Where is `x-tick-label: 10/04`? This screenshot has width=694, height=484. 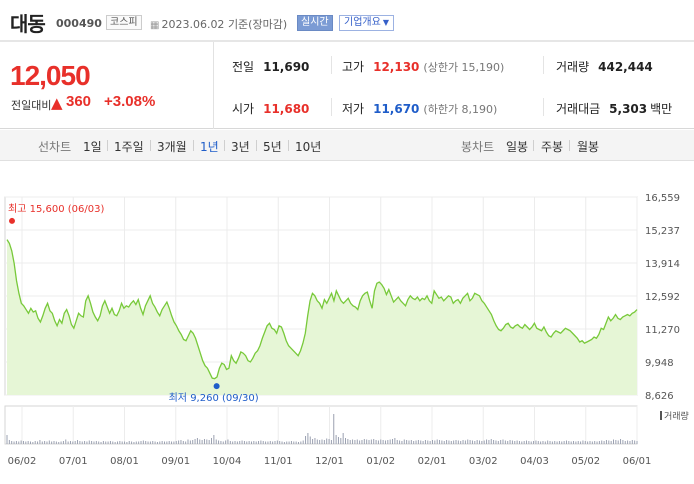
x-tick-label: 10/04 is located at coordinates (227, 461).